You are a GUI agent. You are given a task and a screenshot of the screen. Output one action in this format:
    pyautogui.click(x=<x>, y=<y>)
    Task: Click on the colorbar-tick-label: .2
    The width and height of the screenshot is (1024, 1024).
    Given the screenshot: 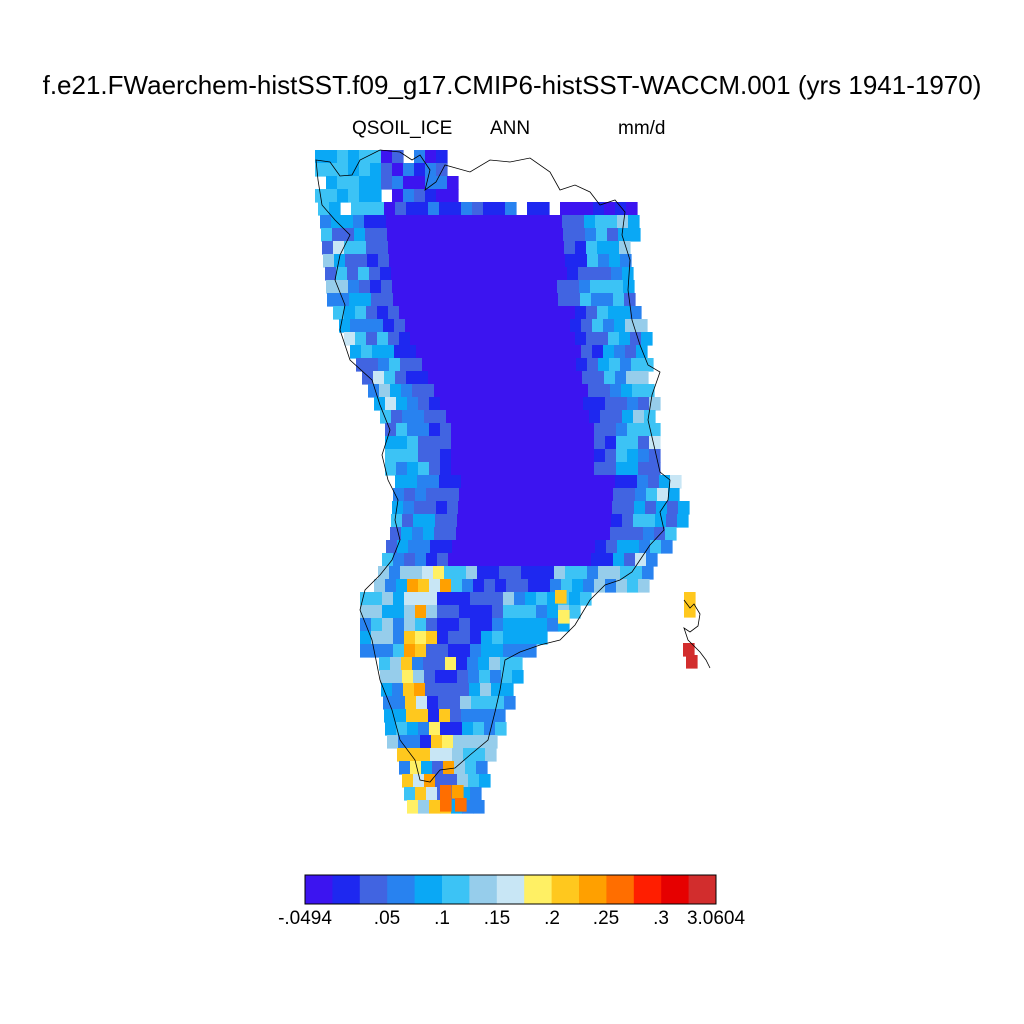 What is the action you would take?
    pyautogui.click(x=552, y=918)
    